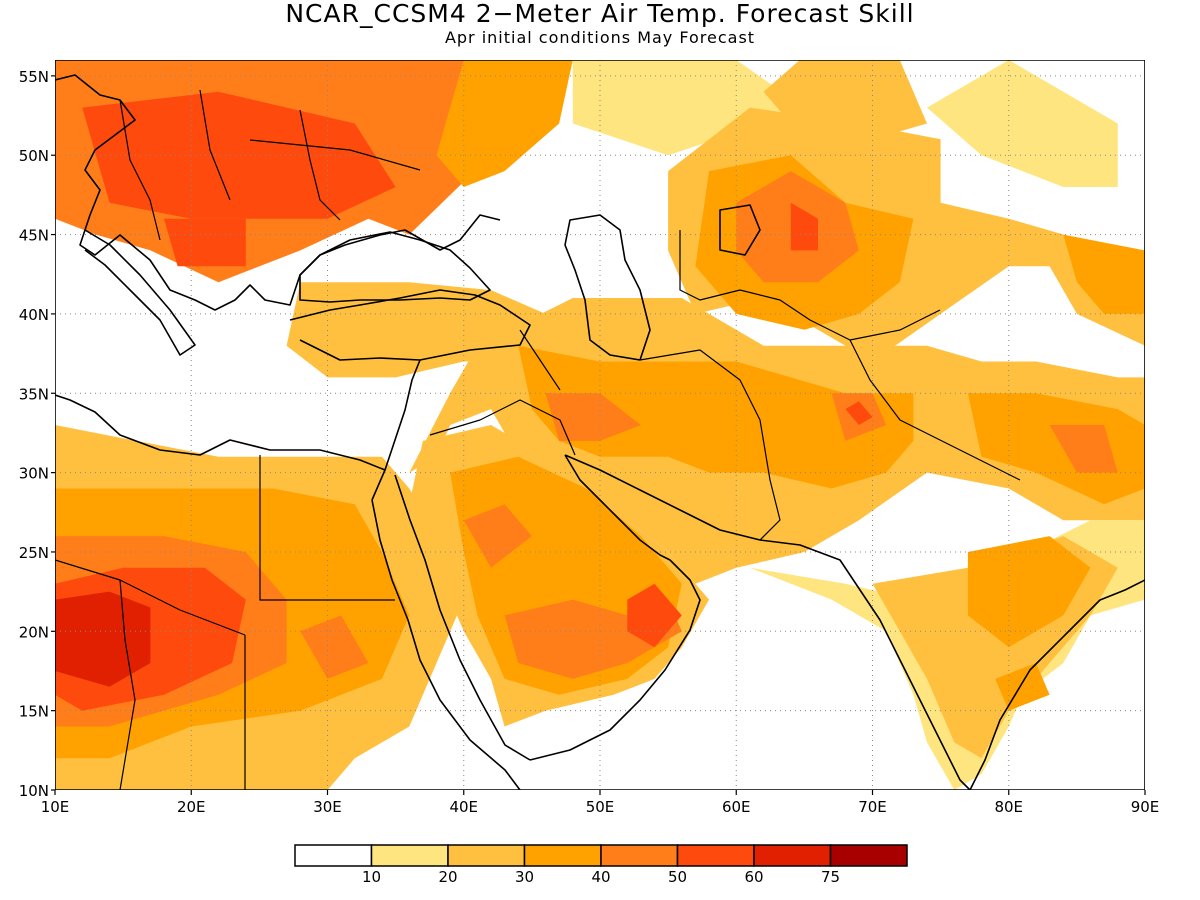  Describe the element at coordinates (270, 165) in the screenshot. I see `border-europe` at that location.